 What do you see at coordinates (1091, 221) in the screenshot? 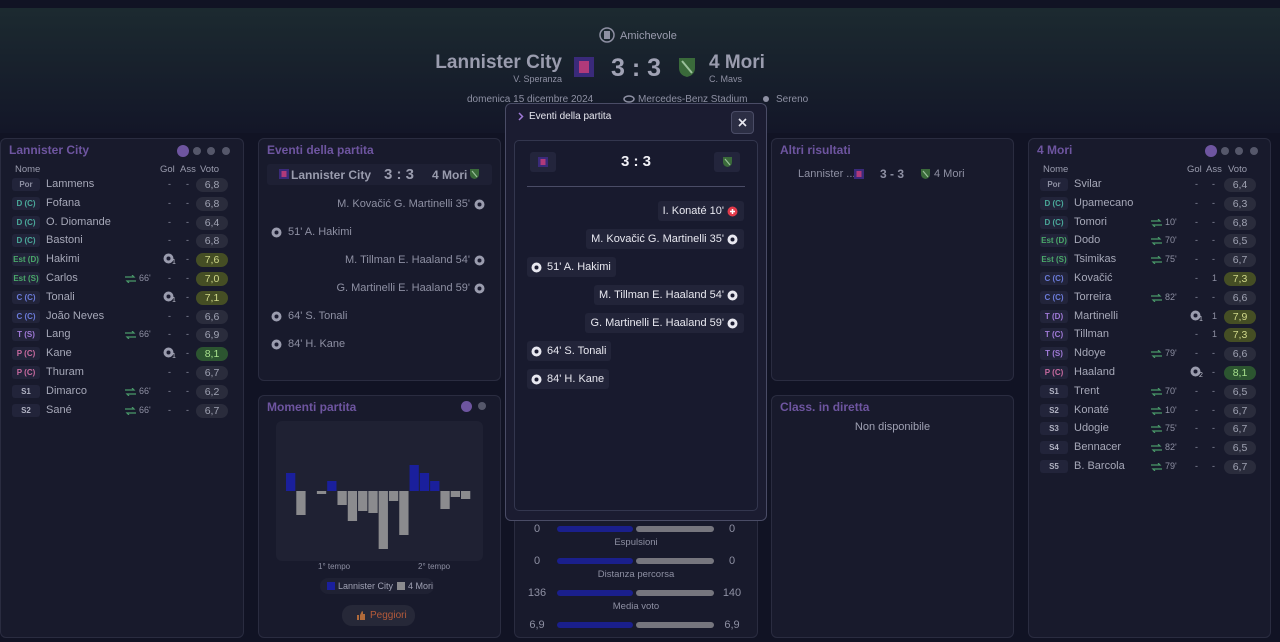
I see `player-name: Tomori` at bounding box center [1091, 221].